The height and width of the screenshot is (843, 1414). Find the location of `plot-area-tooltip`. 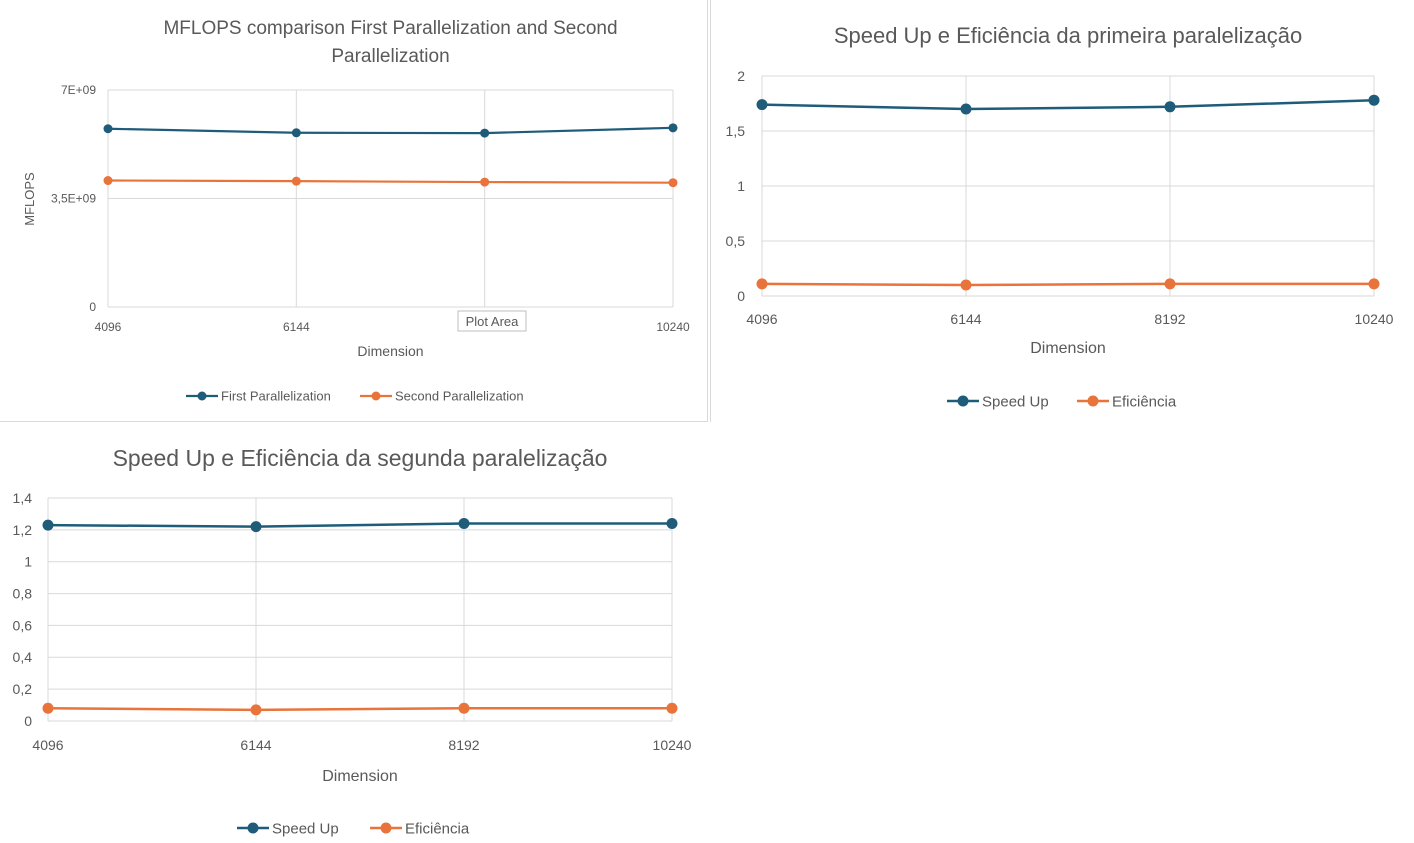

plot-area-tooltip is located at coordinates (492, 321).